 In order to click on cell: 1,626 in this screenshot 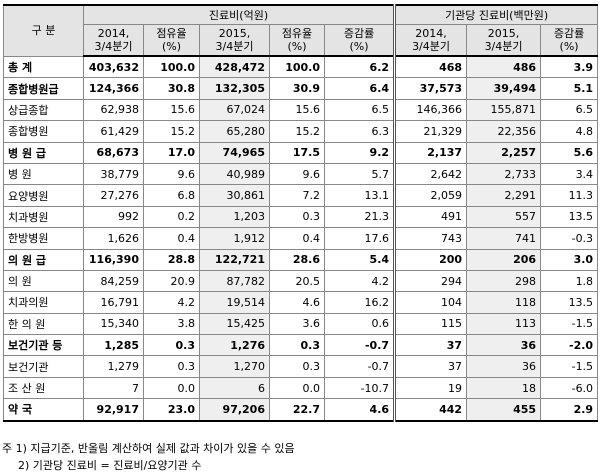, I will do `click(113, 238)`.